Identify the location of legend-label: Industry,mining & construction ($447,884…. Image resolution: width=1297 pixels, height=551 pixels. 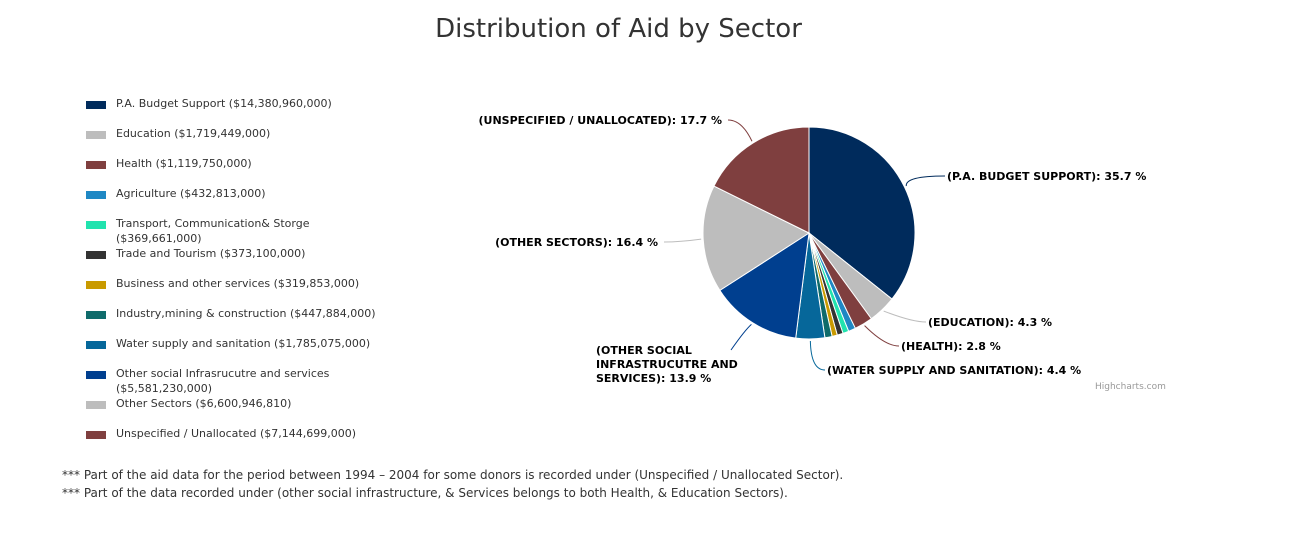
(246, 313).